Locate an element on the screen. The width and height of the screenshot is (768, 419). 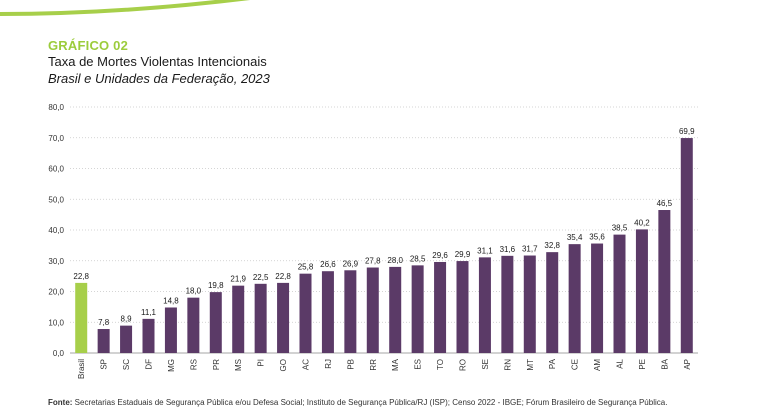
x-tick-label: AC is located at coordinates (306, 364).